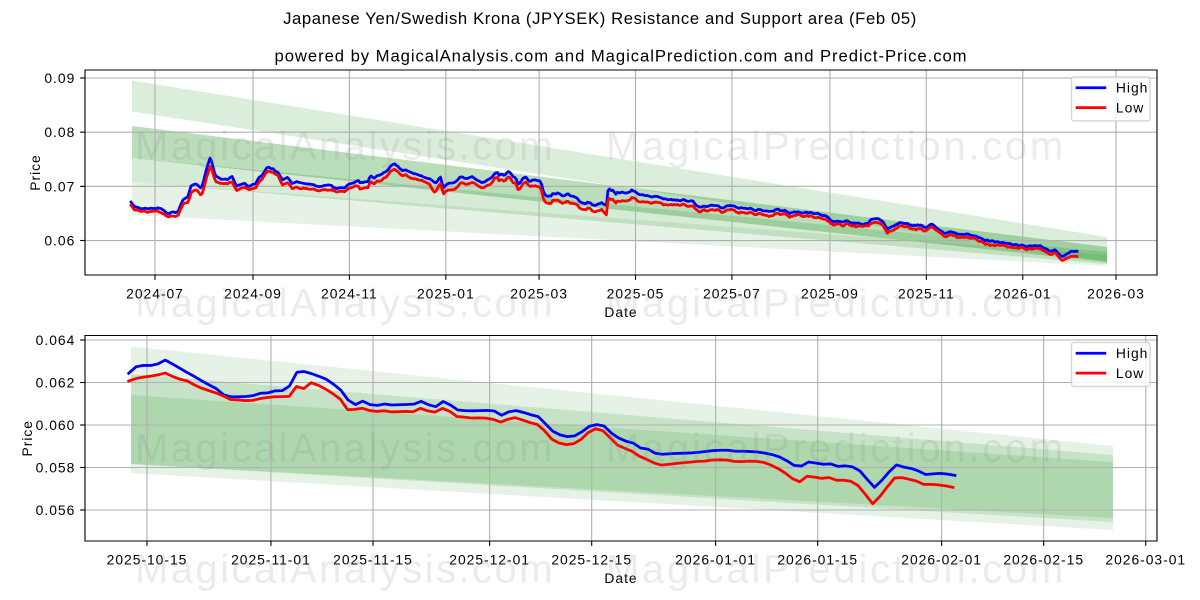  Describe the element at coordinates (817, 559) in the screenshot. I see `svg-text: 2026-01-15` at that location.